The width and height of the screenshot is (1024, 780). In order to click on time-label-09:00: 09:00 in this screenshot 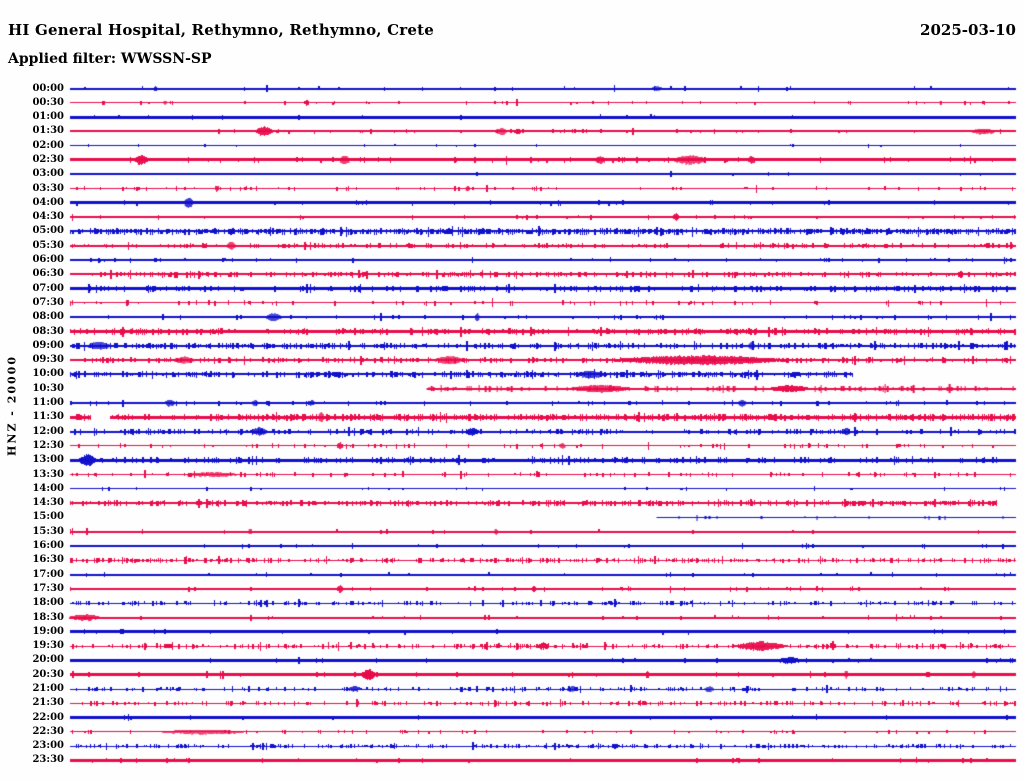, I will do `click(48, 345)`.